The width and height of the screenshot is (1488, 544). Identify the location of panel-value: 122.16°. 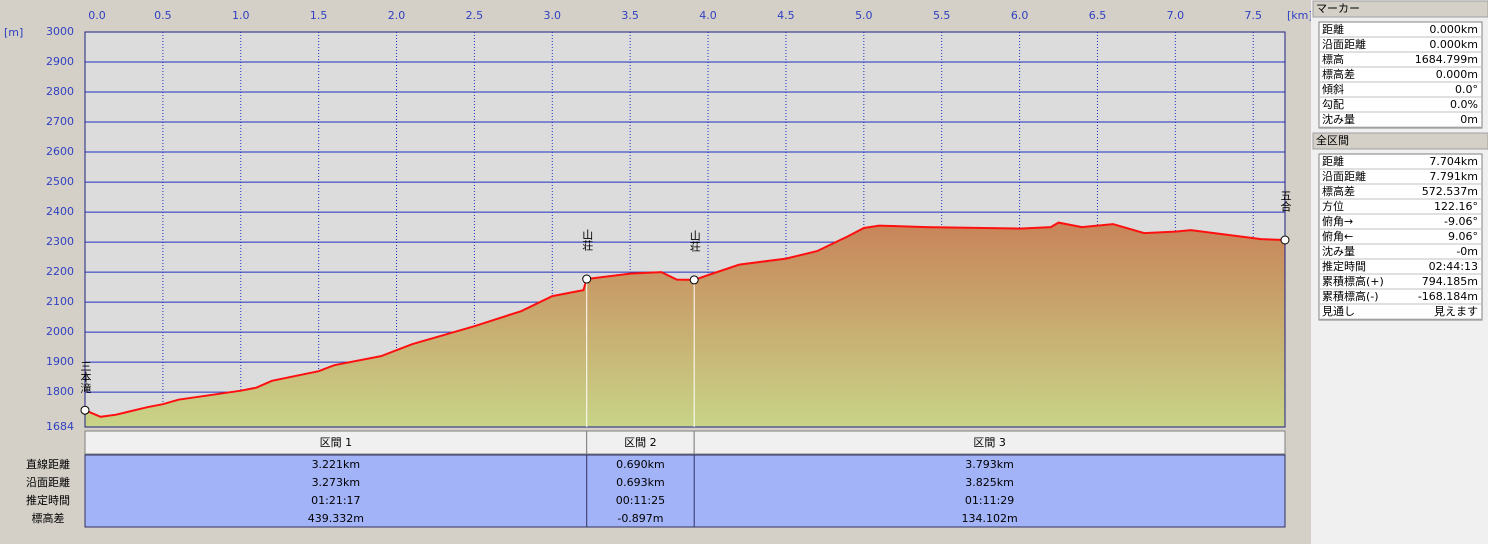
(1456, 206).